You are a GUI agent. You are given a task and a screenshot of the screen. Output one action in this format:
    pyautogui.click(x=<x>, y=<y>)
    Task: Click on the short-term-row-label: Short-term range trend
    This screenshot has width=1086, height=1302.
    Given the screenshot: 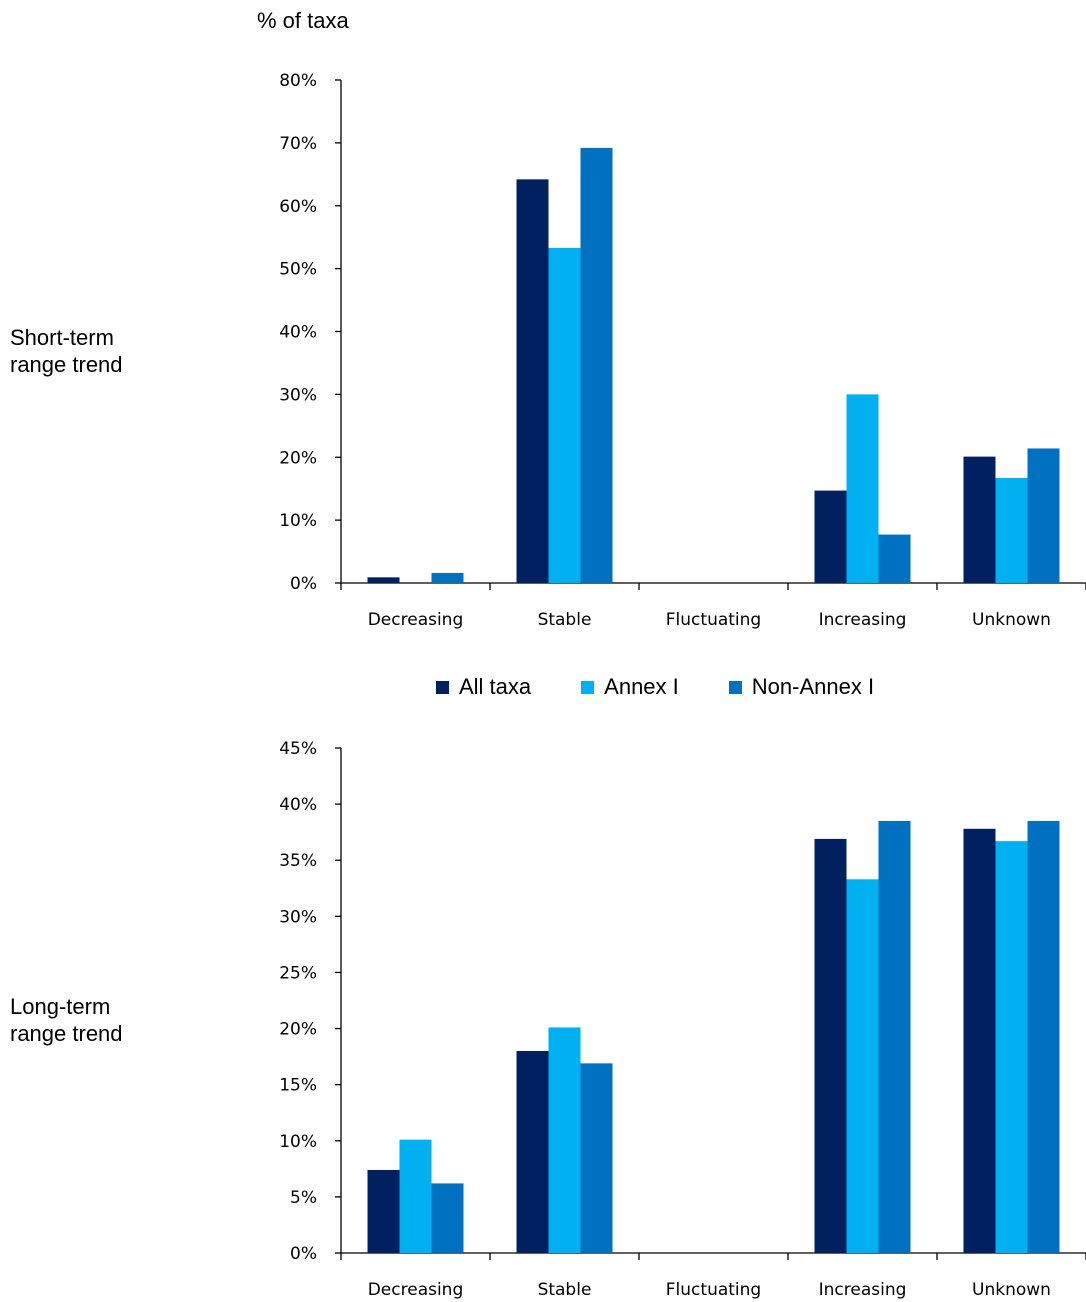 What is the action you would take?
    pyautogui.click(x=66, y=351)
    